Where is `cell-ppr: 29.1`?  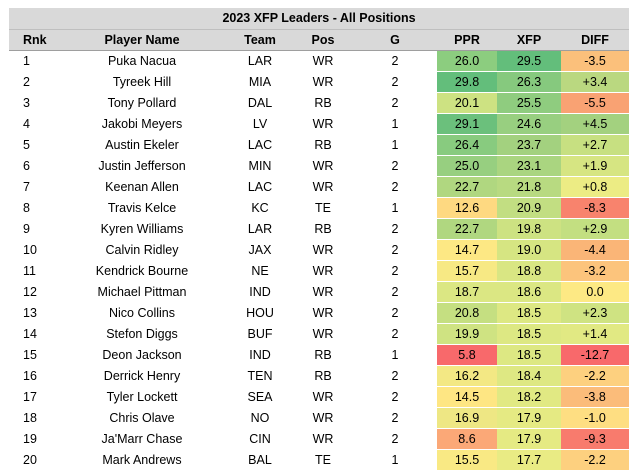 cell-ppr: 29.1 is located at coordinates (467, 124).